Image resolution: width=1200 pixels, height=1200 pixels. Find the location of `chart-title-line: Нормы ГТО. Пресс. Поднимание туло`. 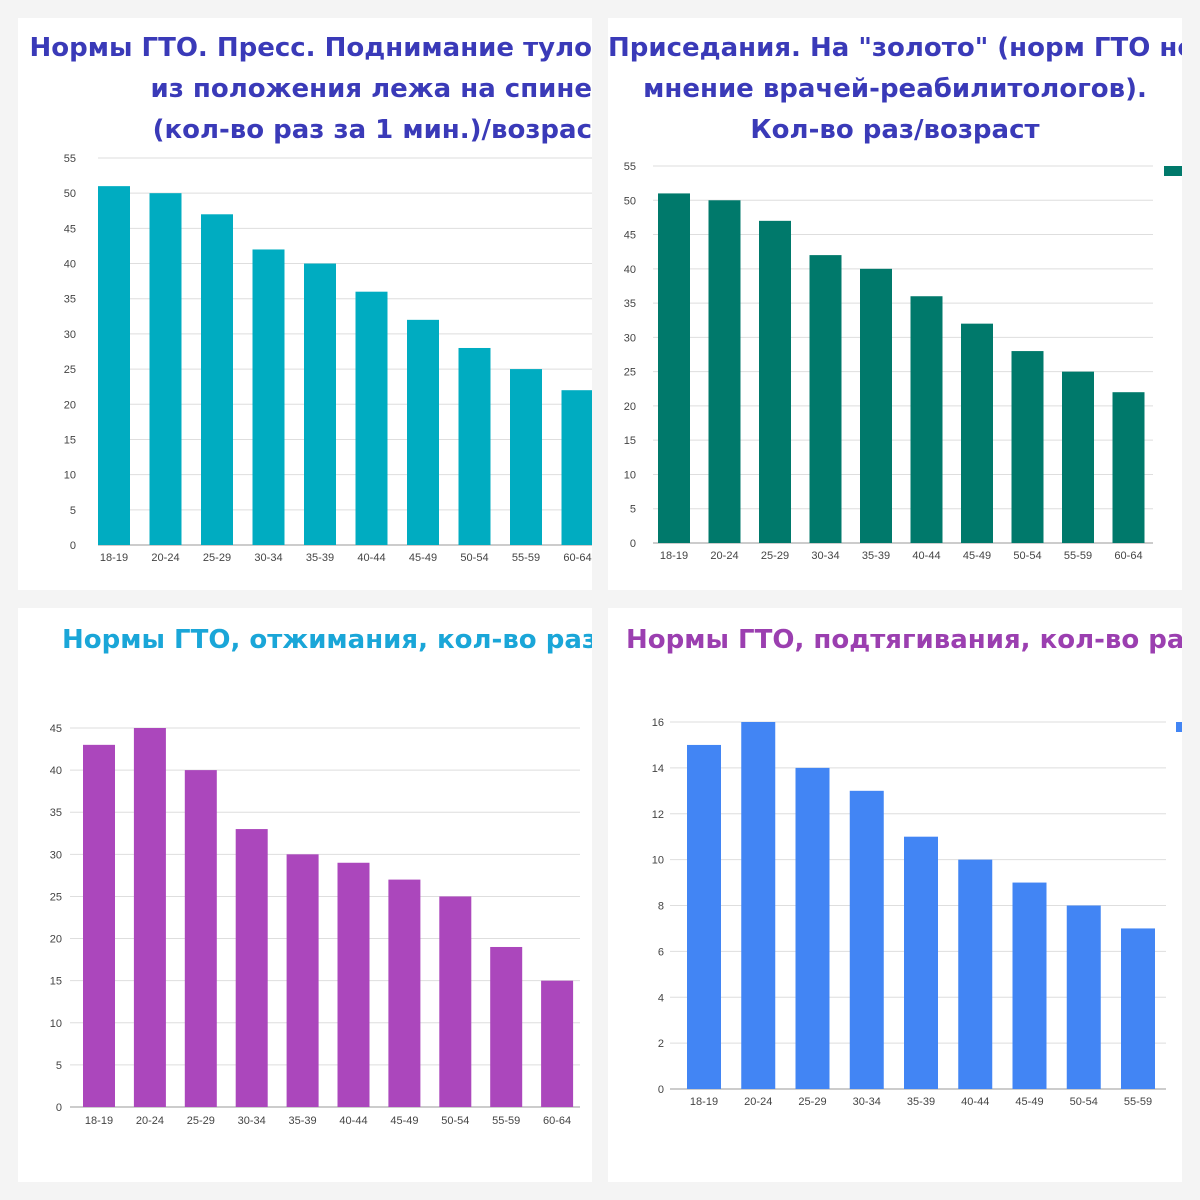

chart-title-line: Нормы ГТО. Пресс. Поднимание туло is located at coordinates (310, 48).